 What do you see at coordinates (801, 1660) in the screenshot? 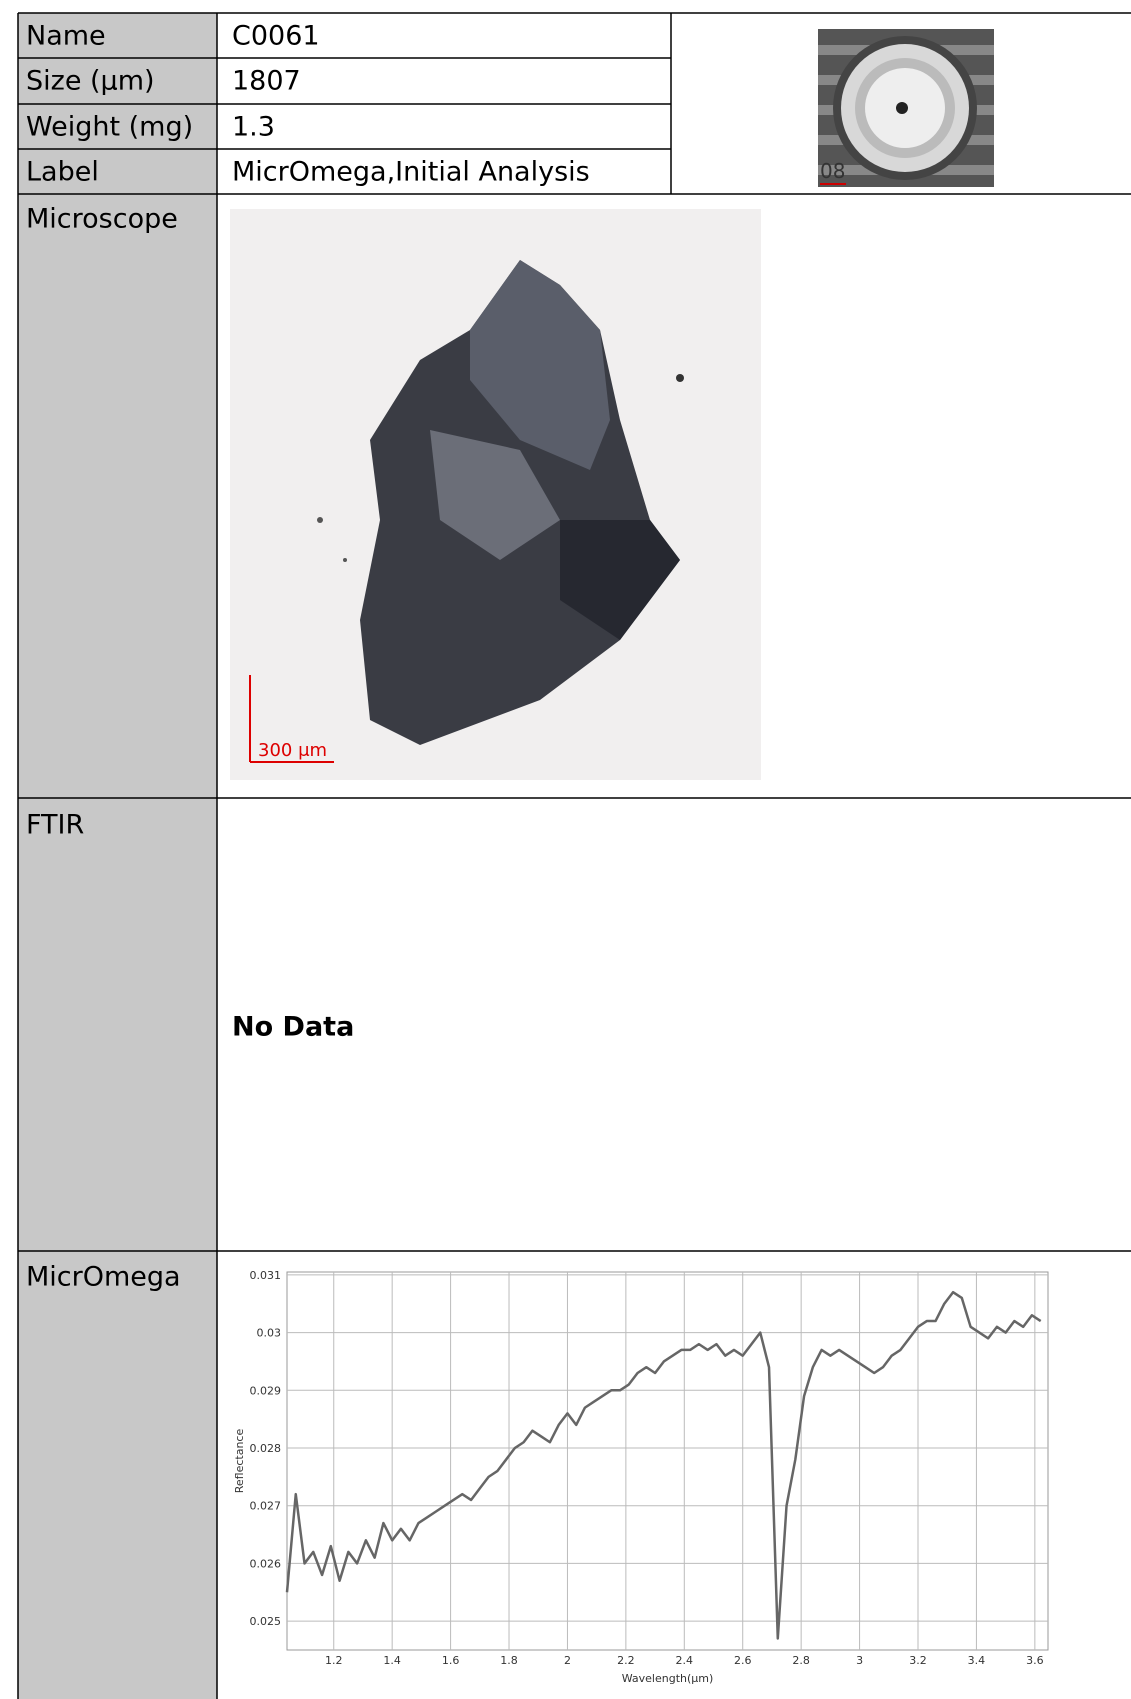
I see `x-tick-label: 2.8` at bounding box center [801, 1660].